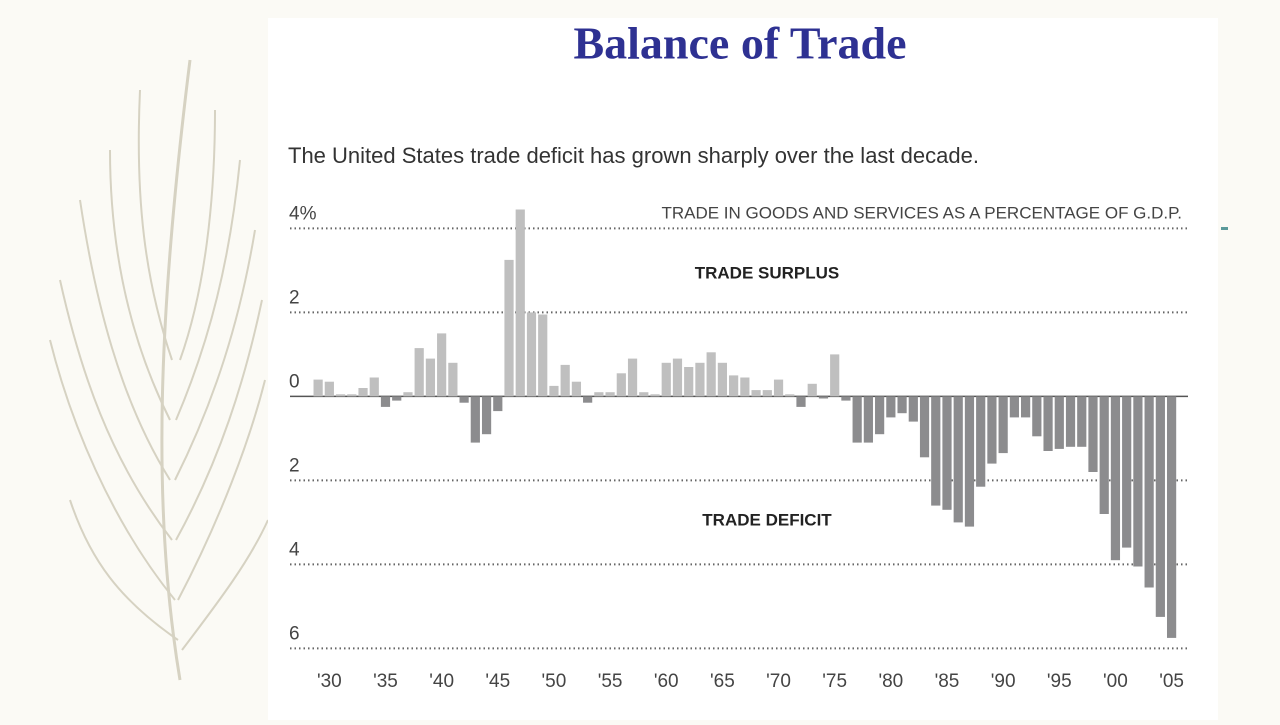  Describe the element at coordinates (329, 681) in the screenshot. I see `x-tick-label: '30` at that location.